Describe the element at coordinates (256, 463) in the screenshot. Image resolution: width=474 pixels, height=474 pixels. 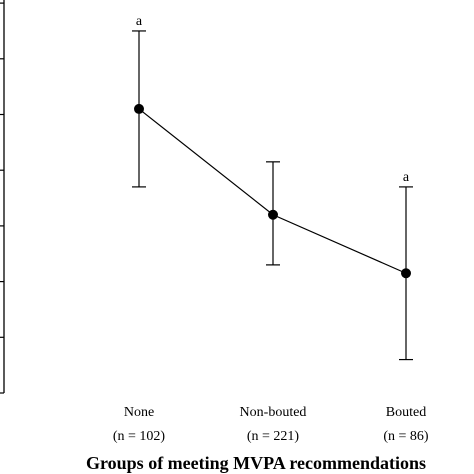
I see `x-axis-label: Groups of meeting MVPA recommendations` at that location.